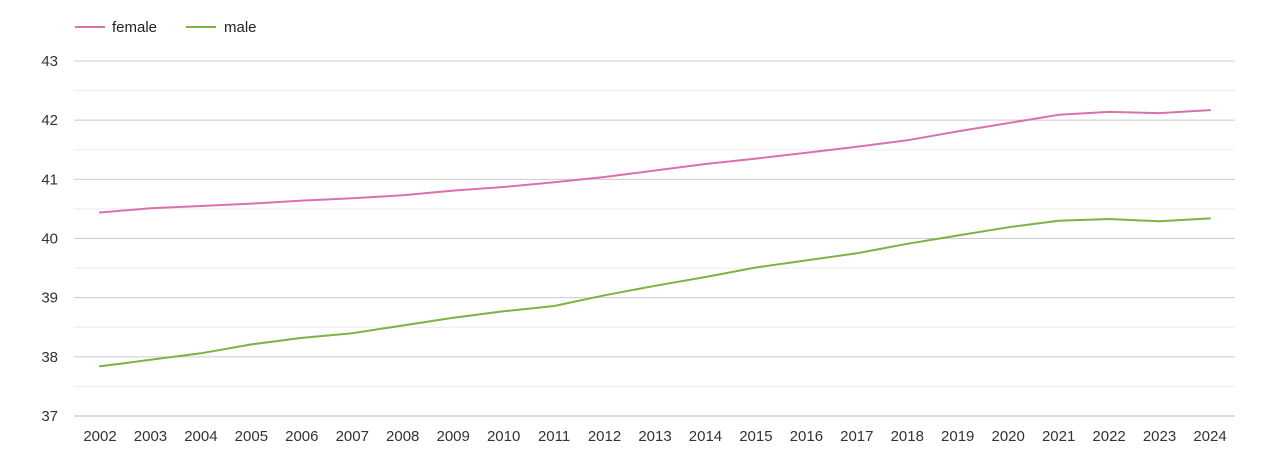 The height and width of the screenshot is (450, 1270). What do you see at coordinates (49, 61) in the screenshot?
I see `y-tick-label: 43` at bounding box center [49, 61].